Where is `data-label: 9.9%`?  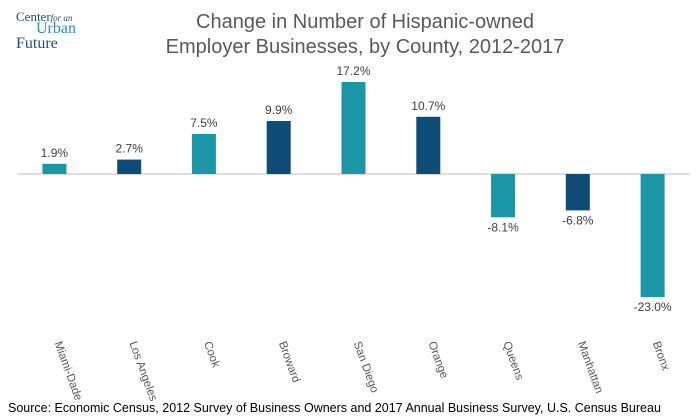 data-label: 9.9% is located at coordinates (279, 110).